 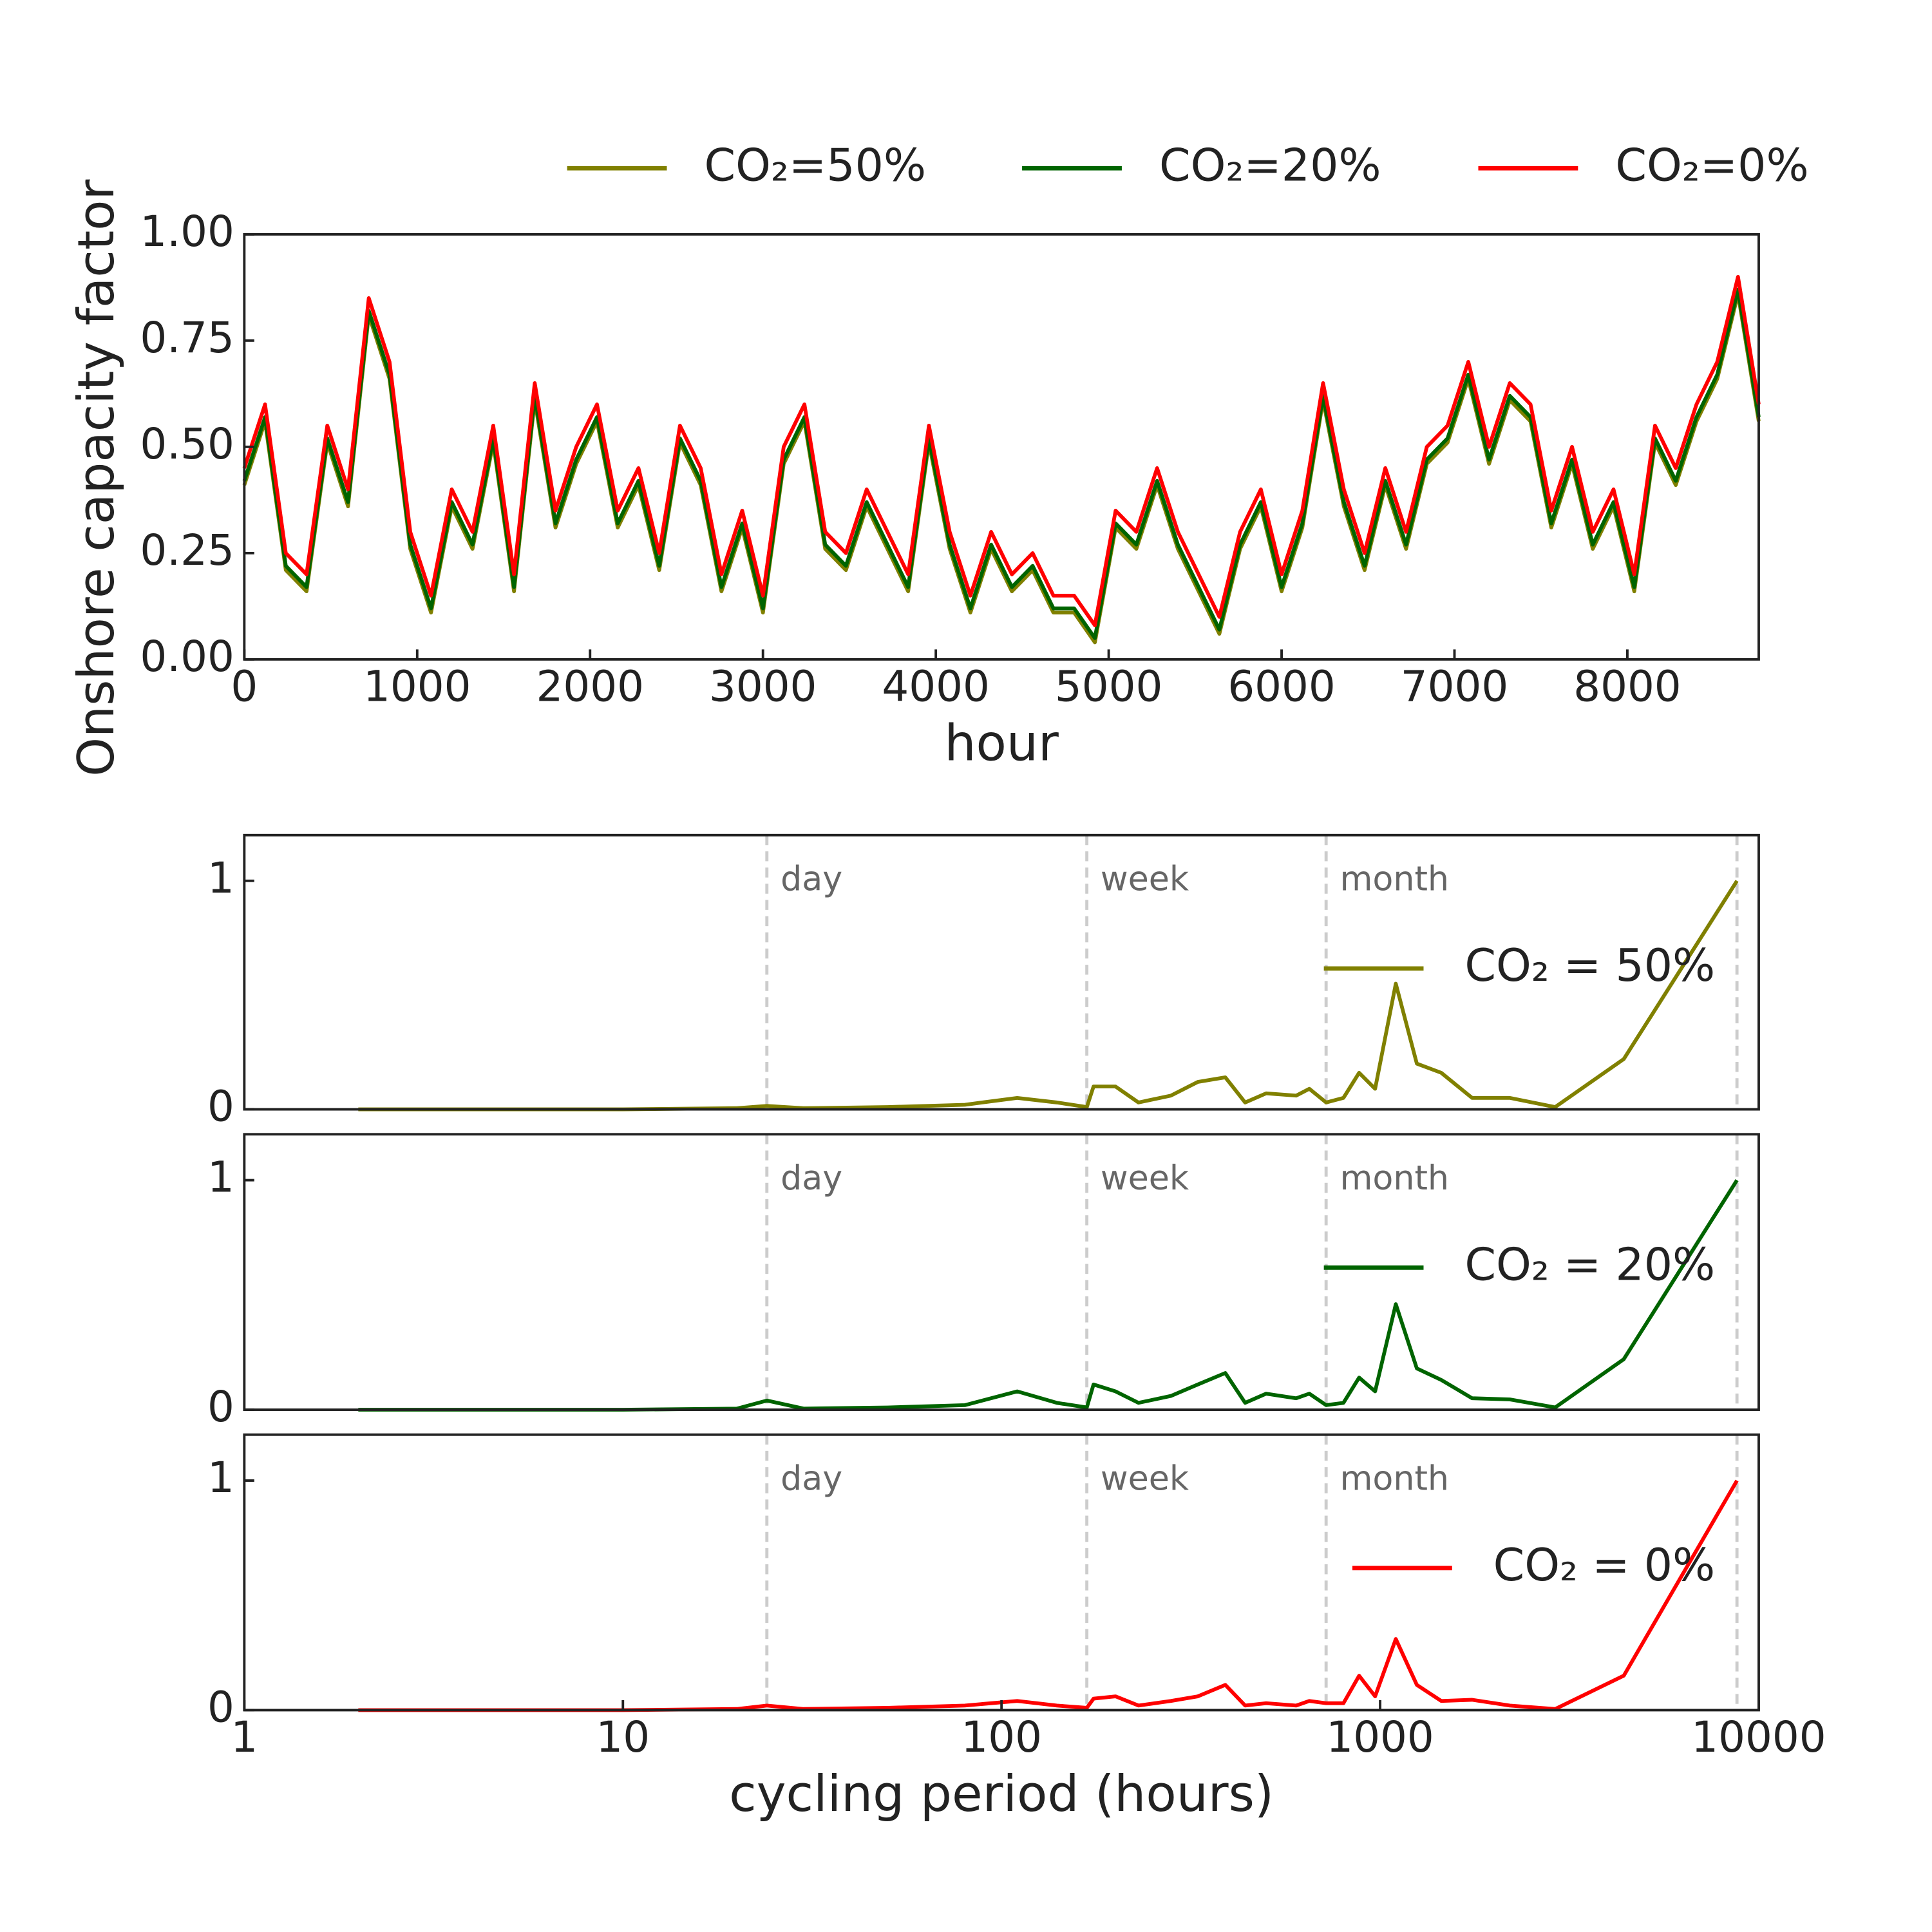 I want to click on legend-label: CO₂=20%, so click(x=1270, y=165).